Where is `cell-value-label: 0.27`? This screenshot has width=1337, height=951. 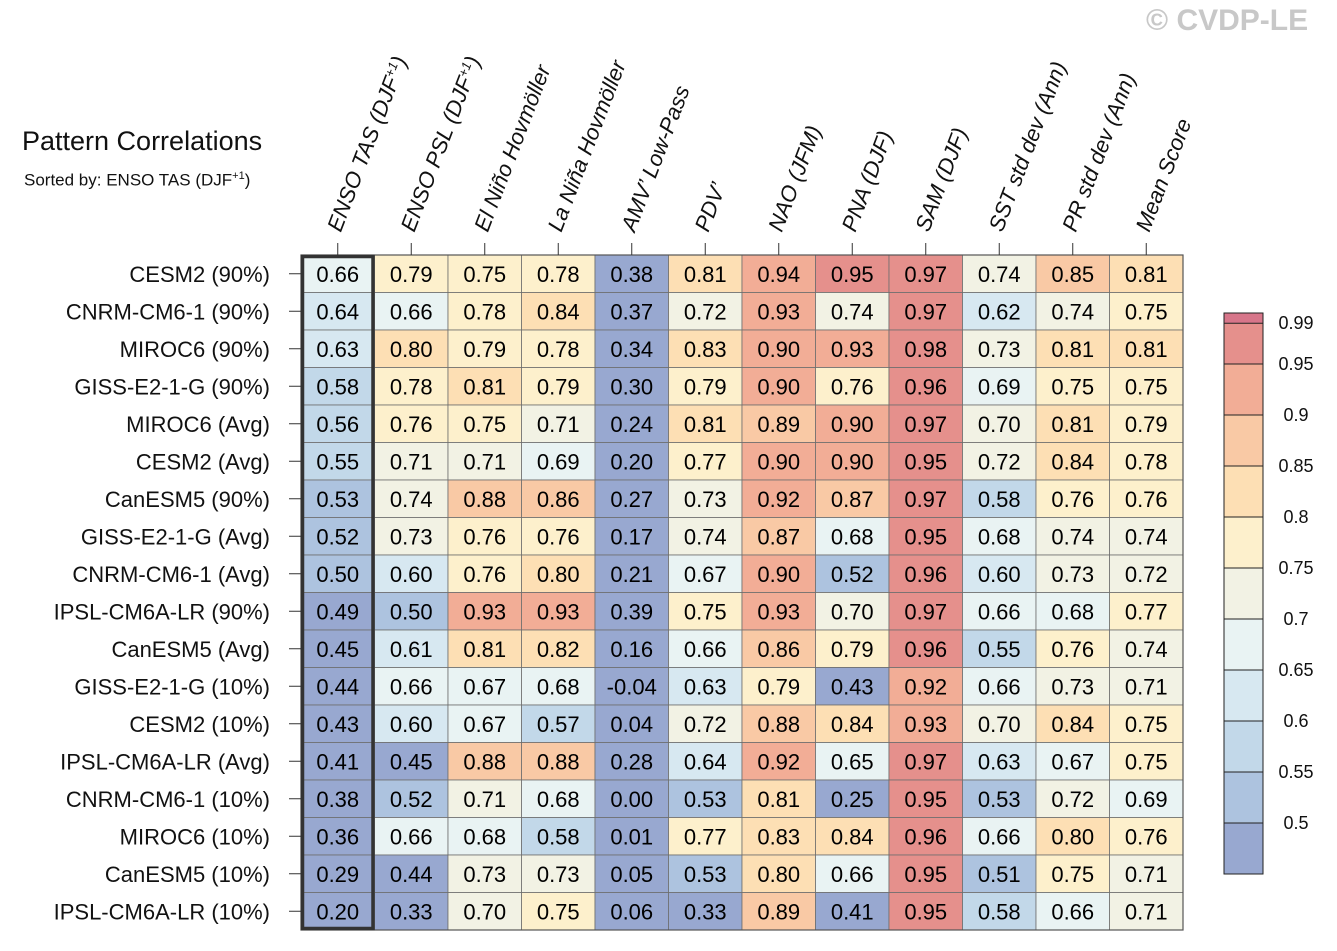 cell-value-label: 0.27 is located at coordinates (631, 499).